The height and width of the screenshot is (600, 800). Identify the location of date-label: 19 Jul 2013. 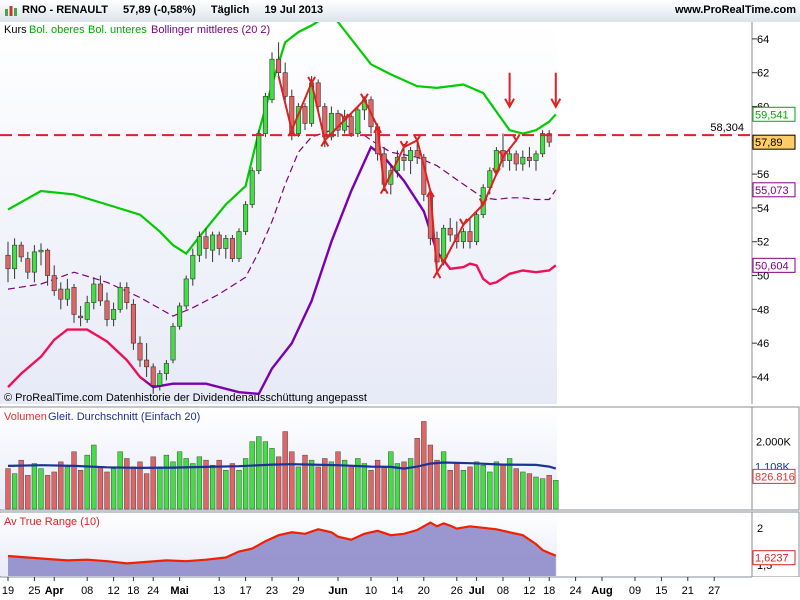
(294, 10).